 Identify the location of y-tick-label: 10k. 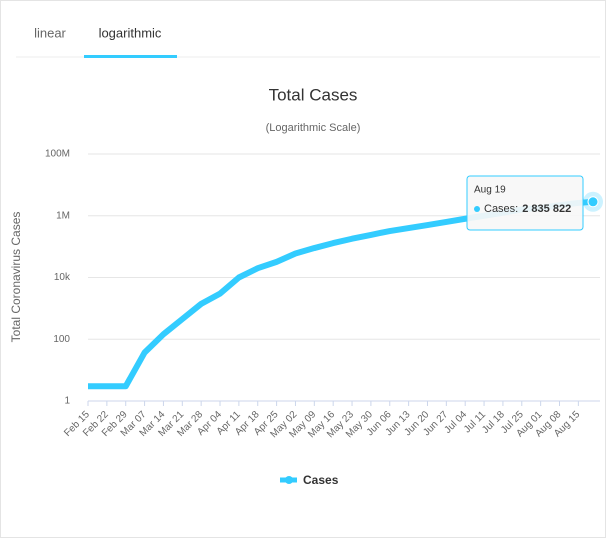
(62, 277).